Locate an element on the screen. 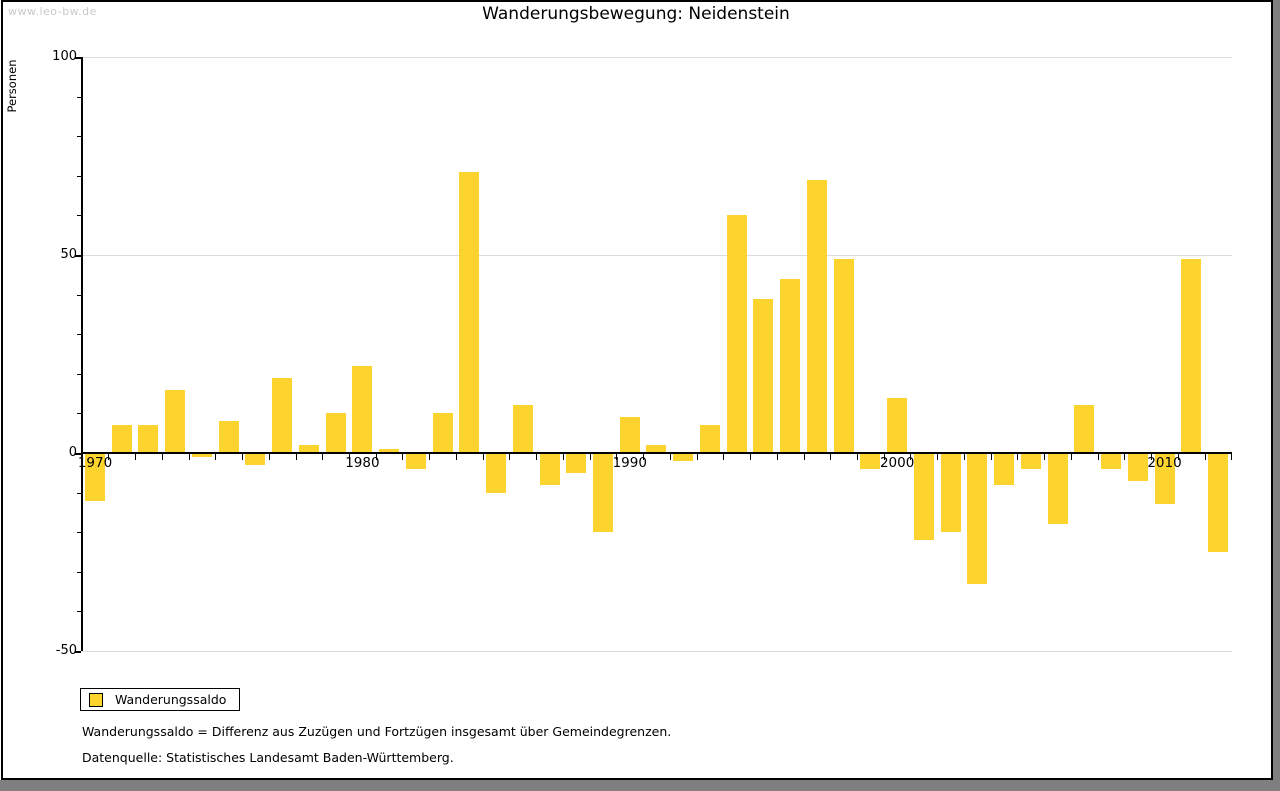  window-shadow-right is located at coordinates (1276, 395).